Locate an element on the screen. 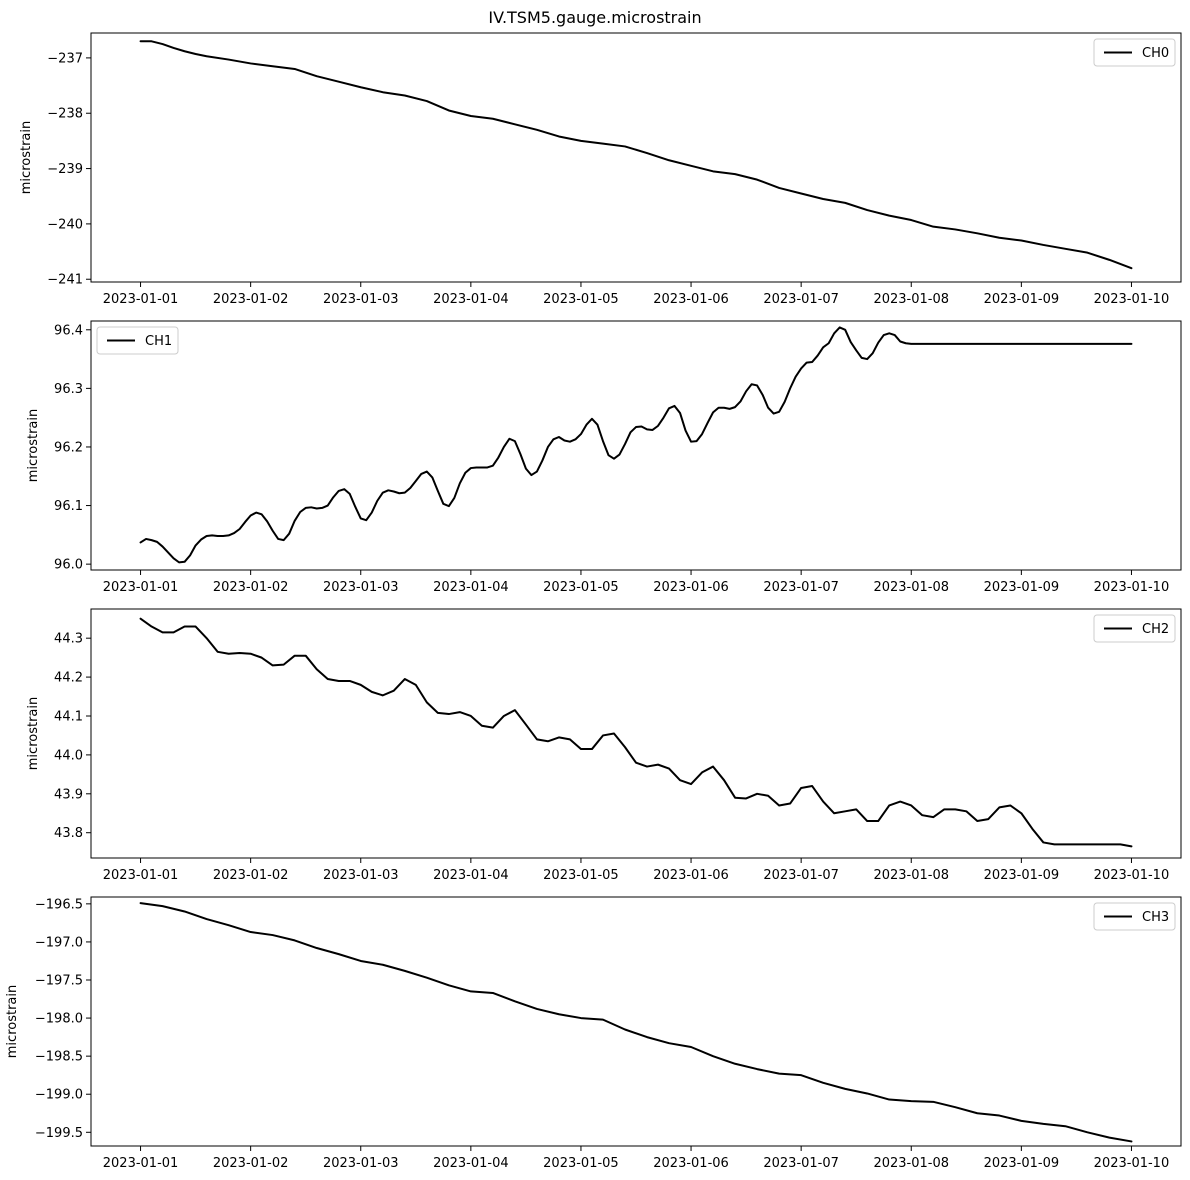 The height and width of the screenshot is (1180, 1190). y-tick-label: −238 is located at coordinates (65, 114).